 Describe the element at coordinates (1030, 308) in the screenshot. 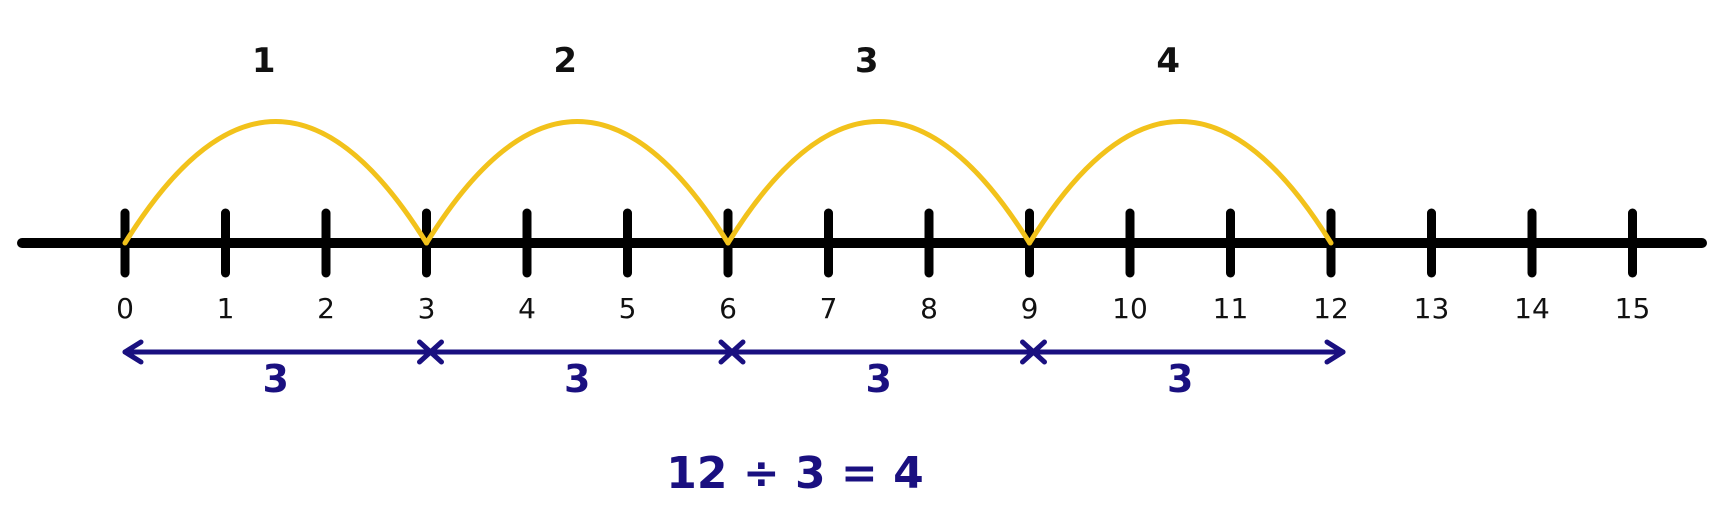

I see `tick-label: 9` at that location.